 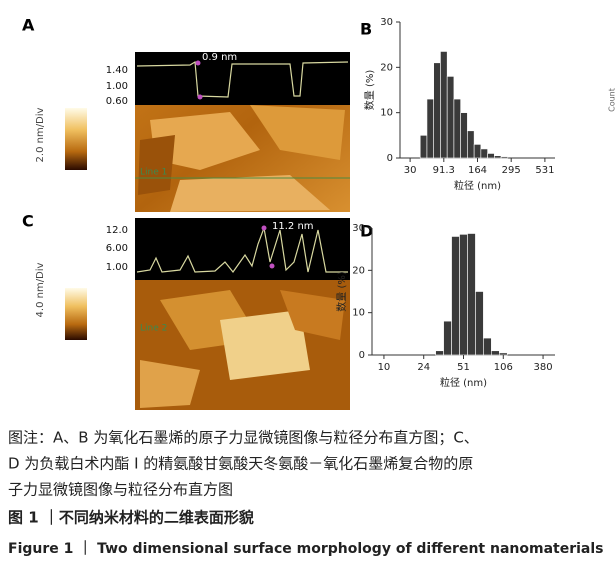 I want to click on flake, so click(x=156, y=165).